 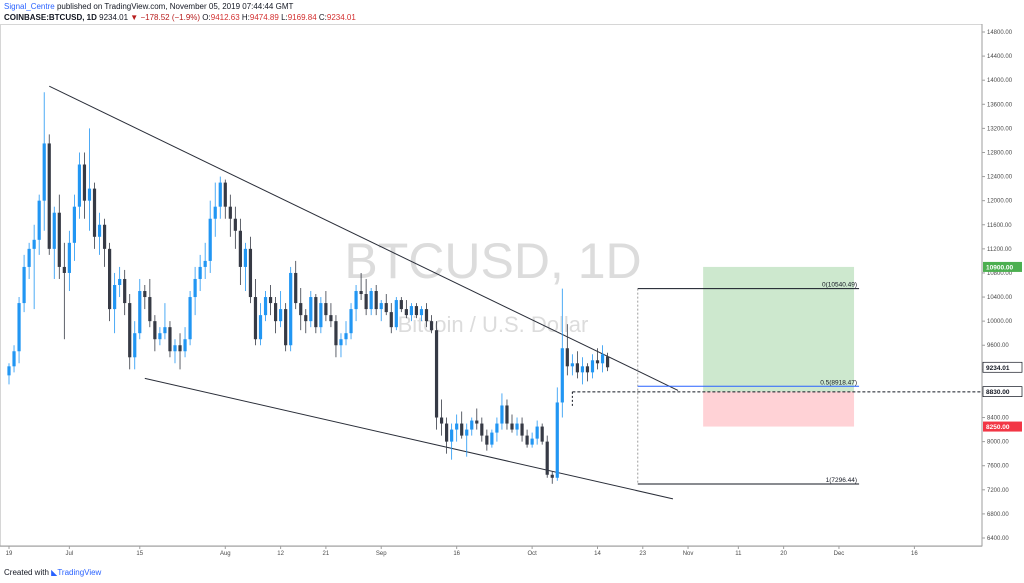 I want to click on price-tick-label: 14800.00, so click(x=1000, y=33).